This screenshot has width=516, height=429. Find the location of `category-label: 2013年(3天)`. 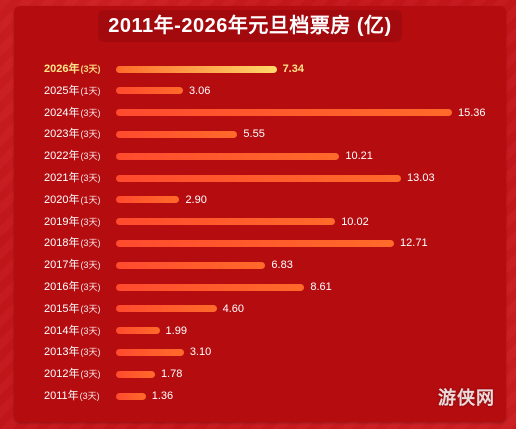

category-label: 2013年(3天) is located at coordinates (79, 352).